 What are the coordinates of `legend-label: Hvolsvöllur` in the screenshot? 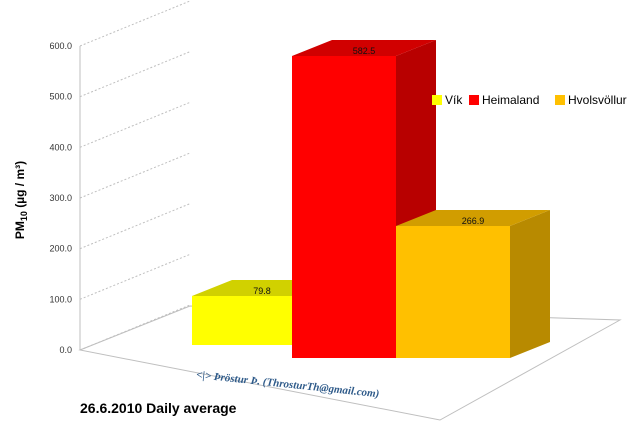 It's located at (597, 100).